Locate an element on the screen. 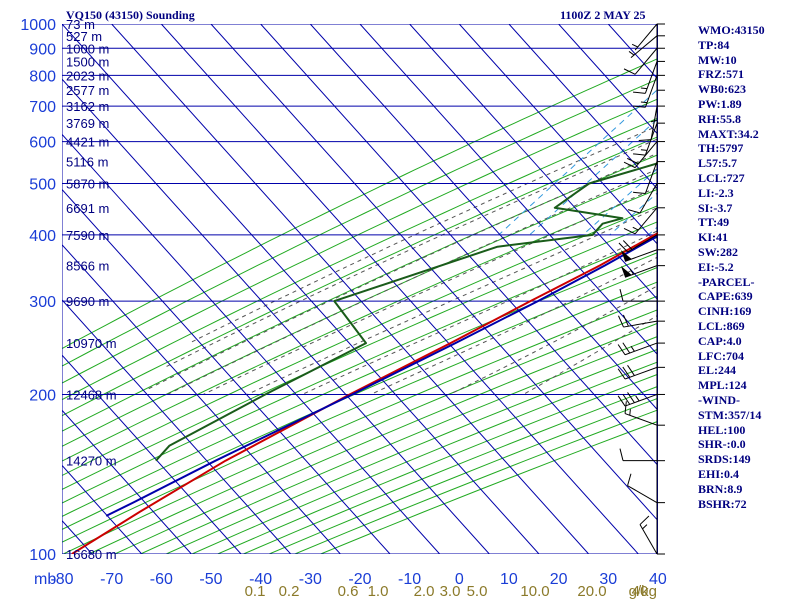 The height and width of the screenshot is (600, 800). temperature-tick-label: 20 is located at coordinates (559, 579).